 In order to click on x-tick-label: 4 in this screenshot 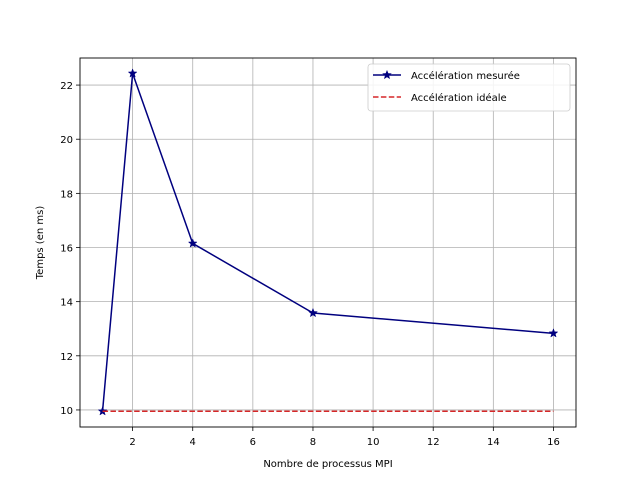, I will do `click(193, 442)`.